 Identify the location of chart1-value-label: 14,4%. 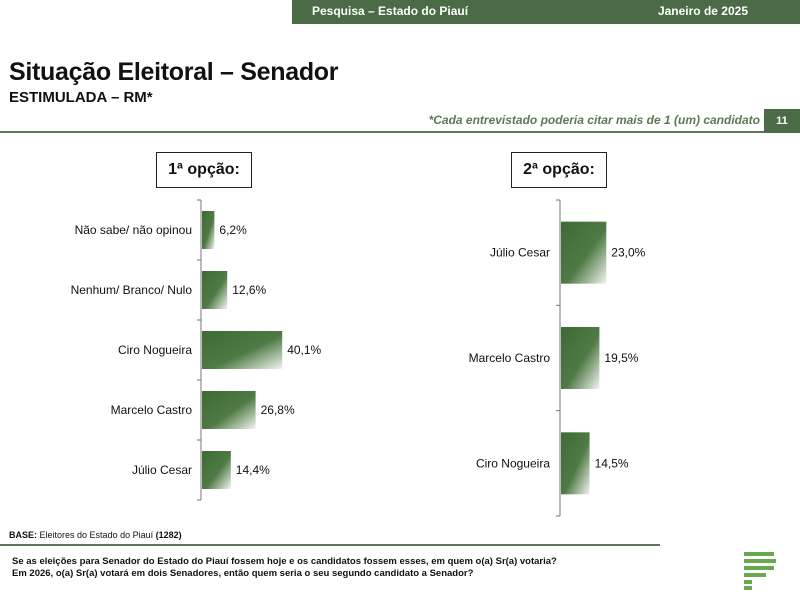
(253, 470).